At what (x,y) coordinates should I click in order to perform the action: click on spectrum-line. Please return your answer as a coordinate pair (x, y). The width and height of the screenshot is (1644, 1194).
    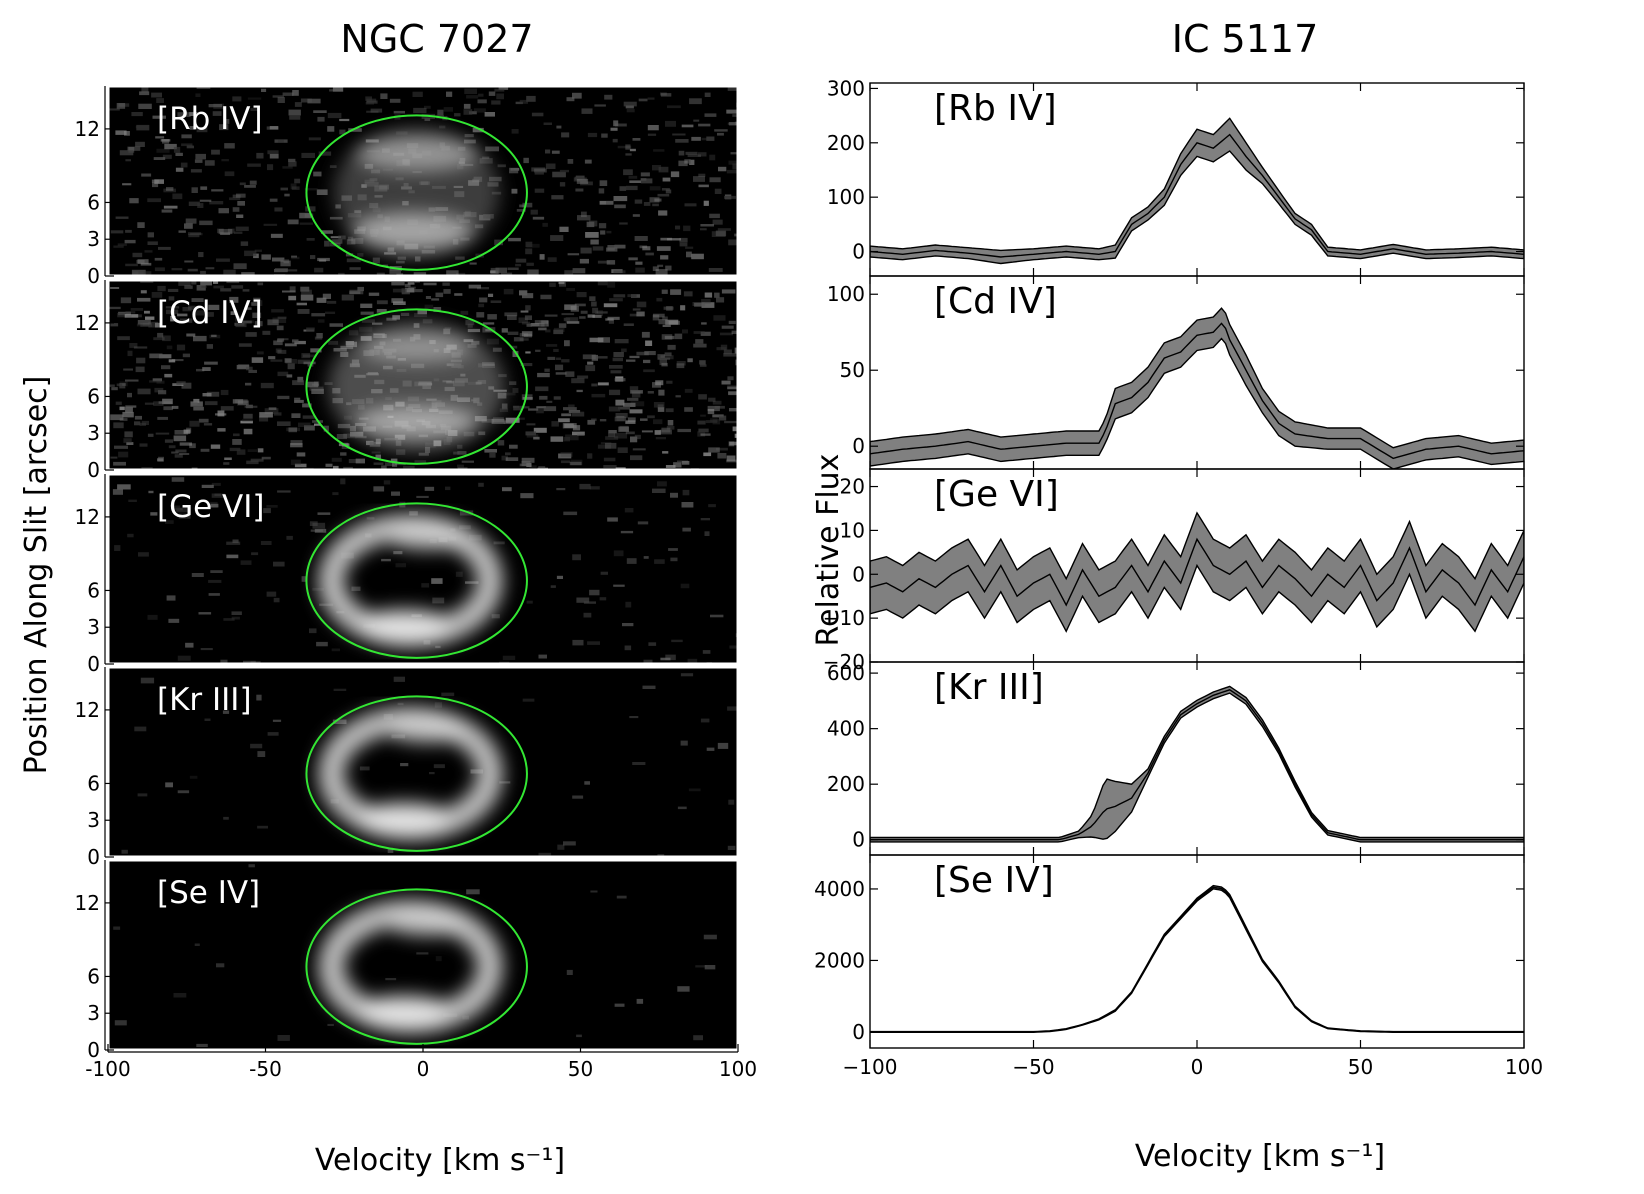
    Looking at the image, I should click on (1197, 765).